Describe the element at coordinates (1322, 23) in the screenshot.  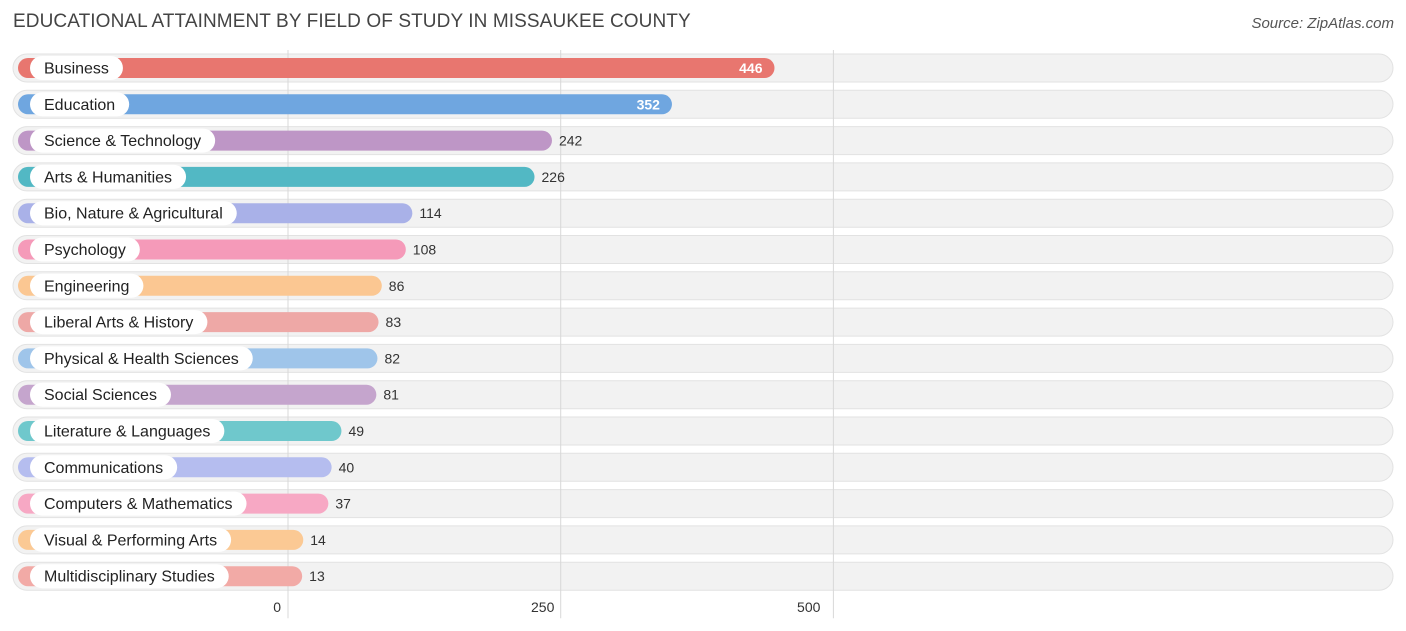
I see `source-note: Source: ZipAtlas.com` at that location.